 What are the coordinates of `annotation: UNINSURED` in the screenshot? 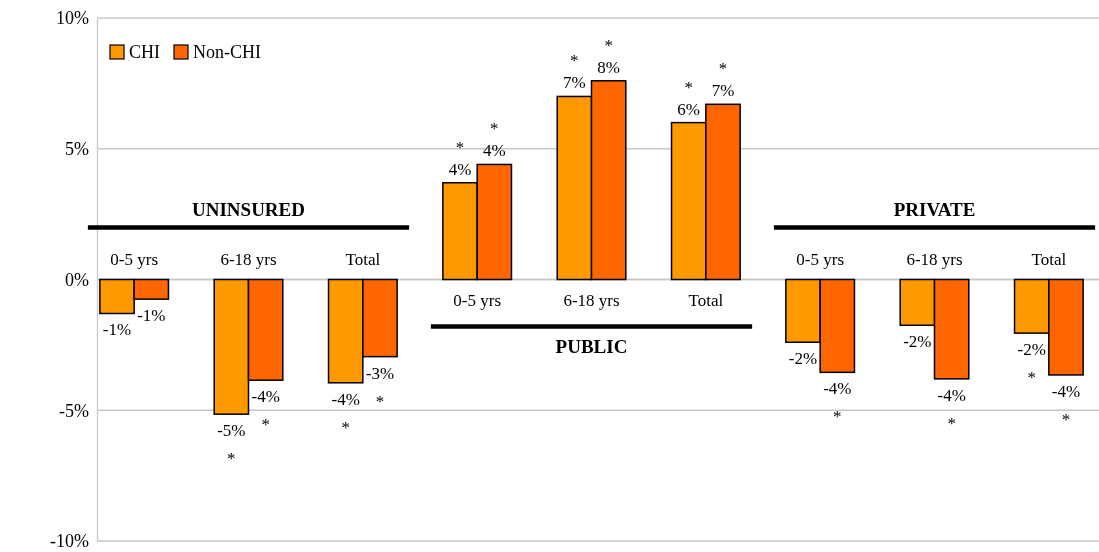 It's located at (248, 209).